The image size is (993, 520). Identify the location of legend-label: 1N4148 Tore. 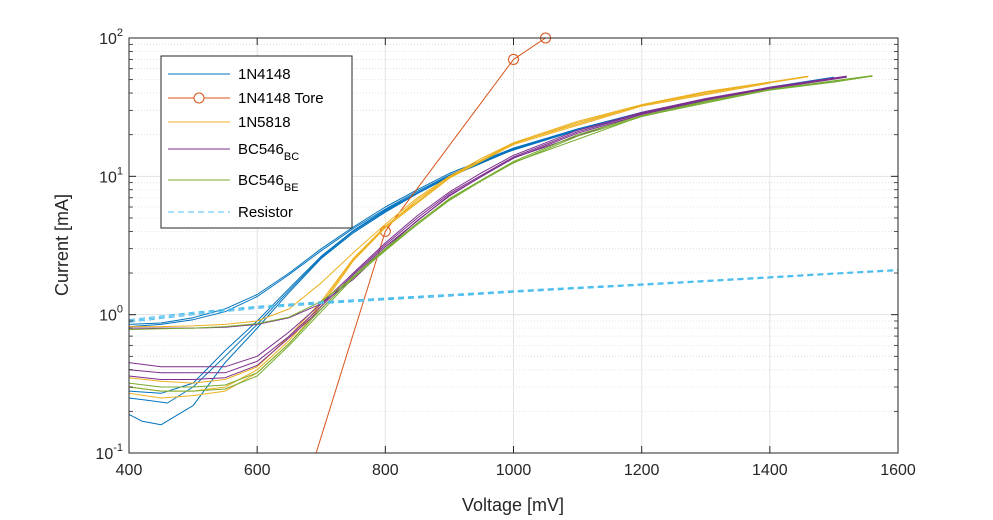
(281, 98).